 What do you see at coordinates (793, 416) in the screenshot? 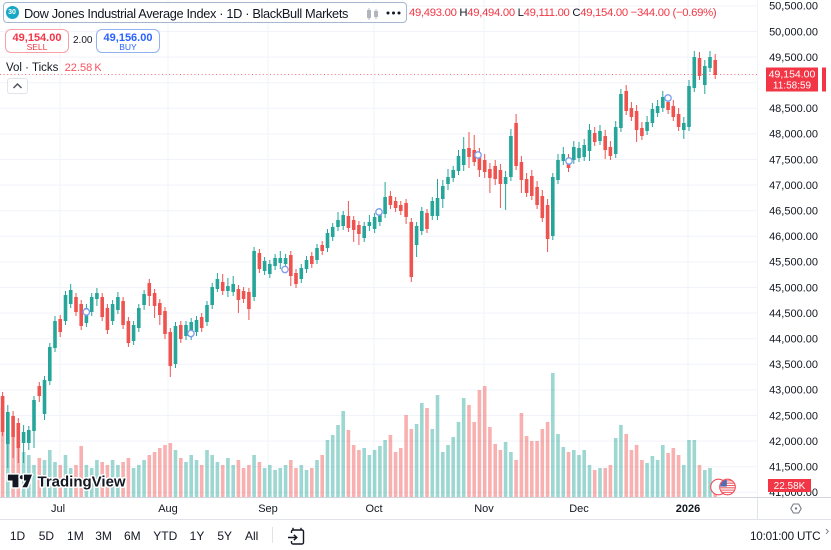
I see `svg-text: 42,500.00` at bounding box center [793, 416].